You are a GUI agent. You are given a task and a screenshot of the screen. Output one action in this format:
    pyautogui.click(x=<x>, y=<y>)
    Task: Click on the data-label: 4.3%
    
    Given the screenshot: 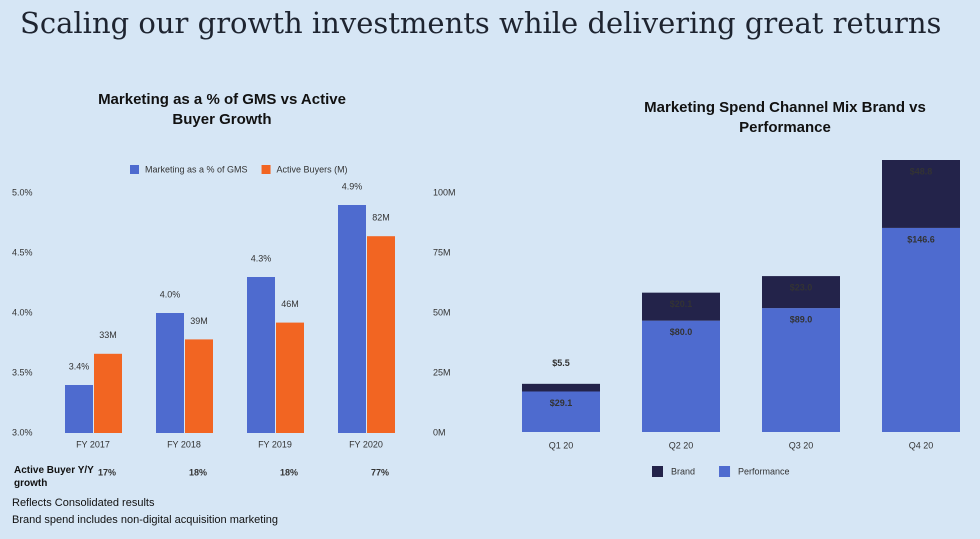 What is the action you would take?
    pyautogui.click(x=261, y=258)
    